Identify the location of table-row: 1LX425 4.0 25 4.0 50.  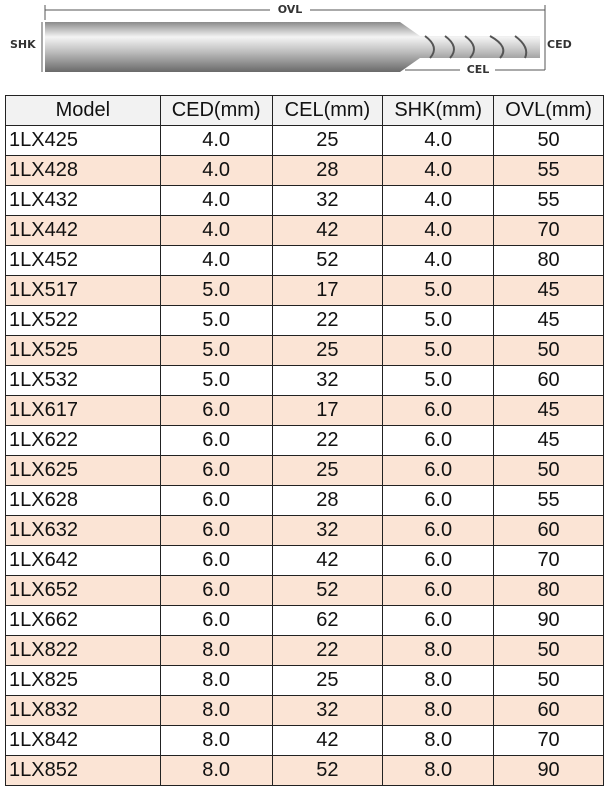
(304, 140).